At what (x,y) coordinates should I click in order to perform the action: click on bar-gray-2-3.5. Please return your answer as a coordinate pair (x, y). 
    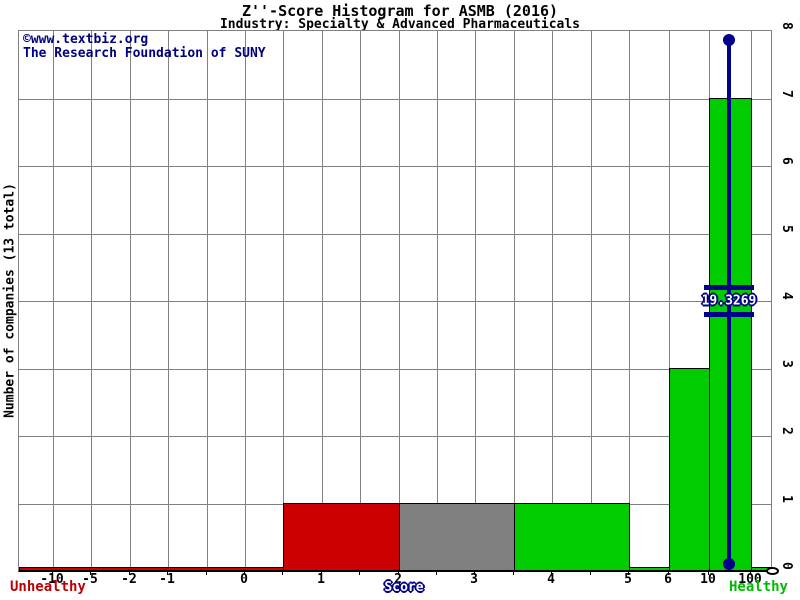
    Looking at the image, I should click on (457, 537).